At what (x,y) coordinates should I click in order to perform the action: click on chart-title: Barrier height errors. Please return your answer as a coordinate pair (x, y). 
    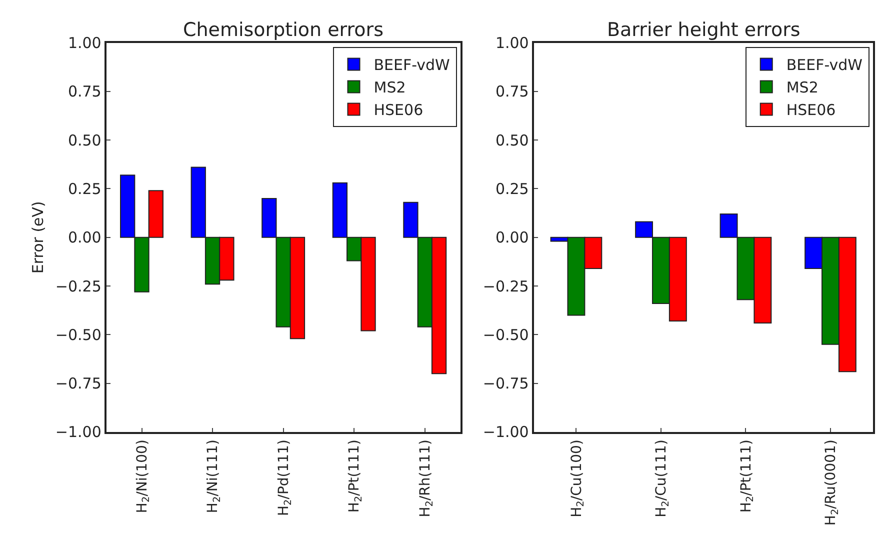
    Looking at the image, I should click on (703, 30).